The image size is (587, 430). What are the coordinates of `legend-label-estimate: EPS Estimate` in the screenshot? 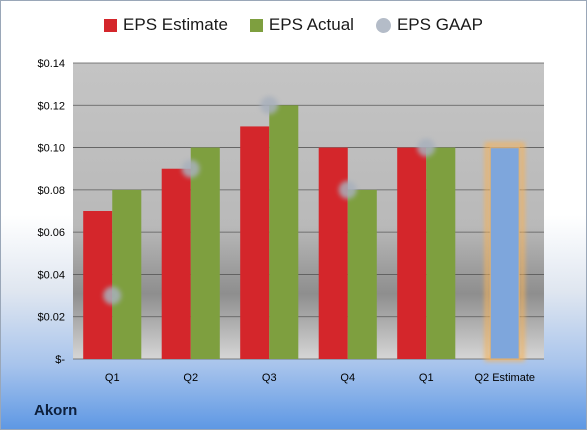 It's located at (175, 24).